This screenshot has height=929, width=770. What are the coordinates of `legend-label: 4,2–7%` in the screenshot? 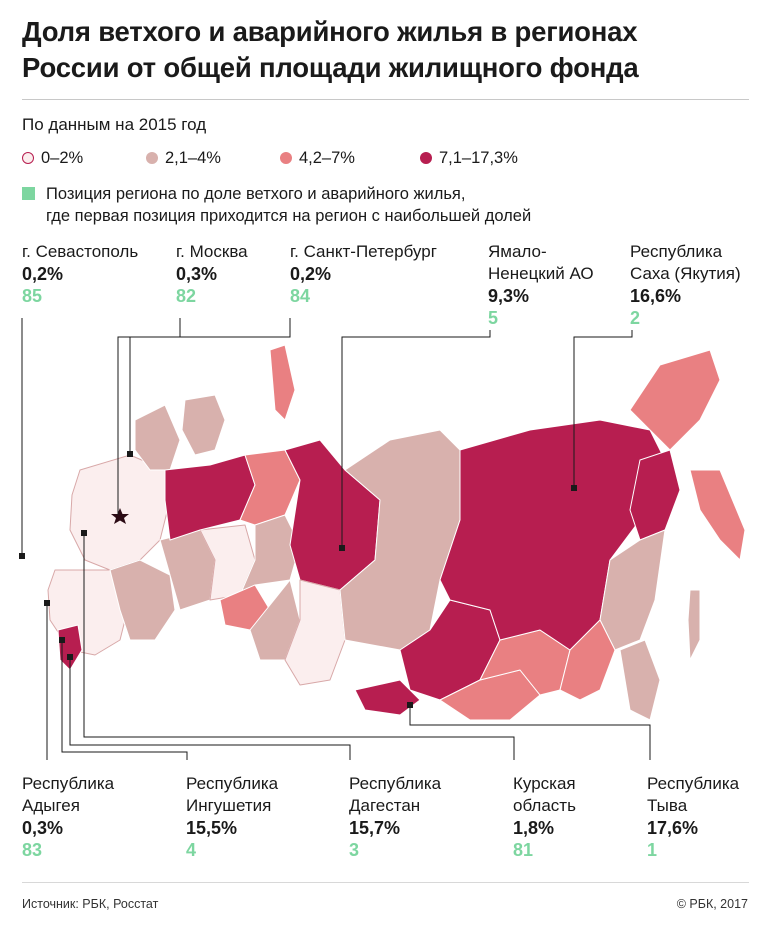 It's located at (327, 157).